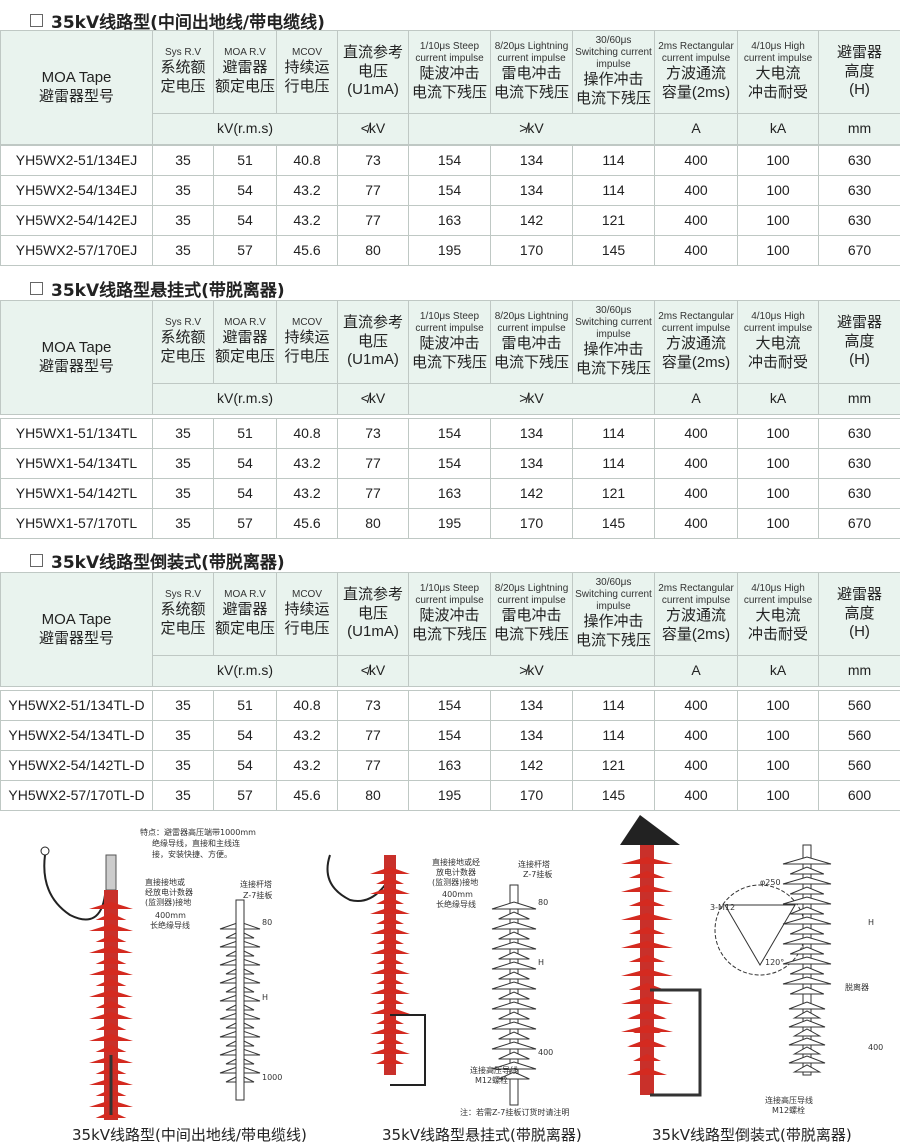  I want to click on model-cell: YH5WX2-57/170EJ, so click(77, 251).